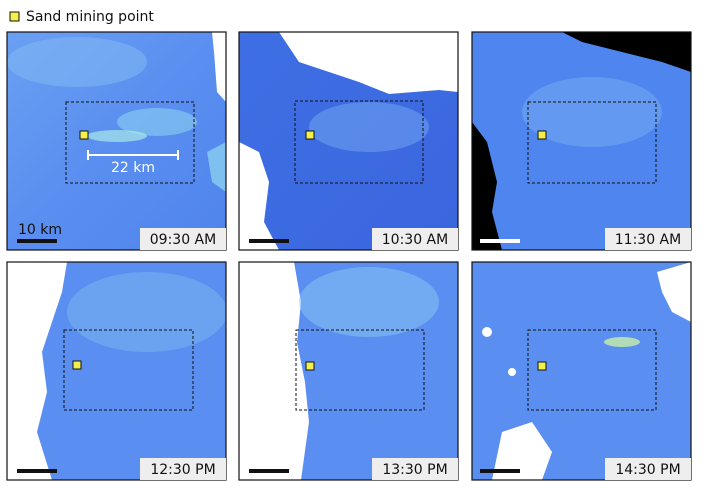  What do you see at coordinates (90, 17) in the screenshot?
I see `legend-label: Sand mining point` at bounding box center [90, 17].